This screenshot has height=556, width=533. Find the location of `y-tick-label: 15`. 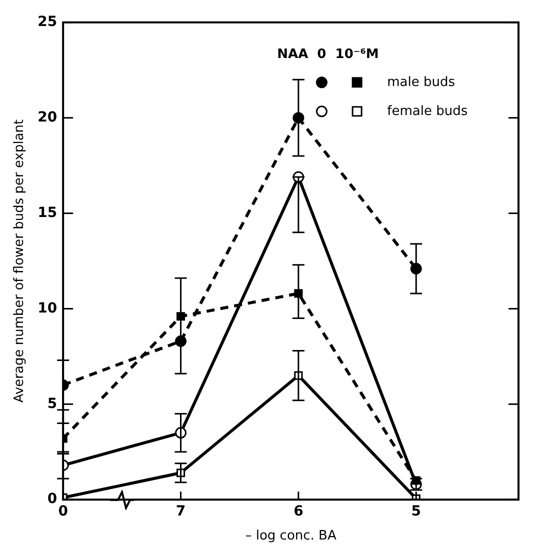

y-tick-label: 15 is located at coordinates (48, 212).